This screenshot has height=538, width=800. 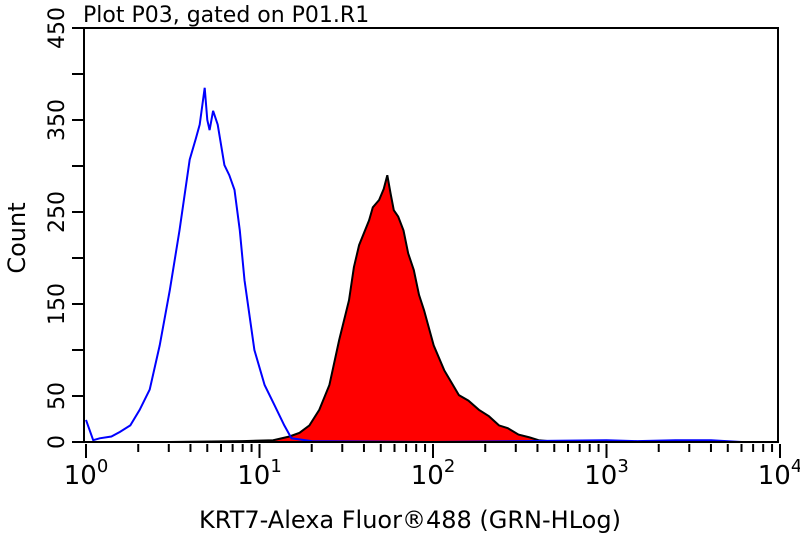 I want to click on x-tick-label: 10¹, so click(x=259, y=473).